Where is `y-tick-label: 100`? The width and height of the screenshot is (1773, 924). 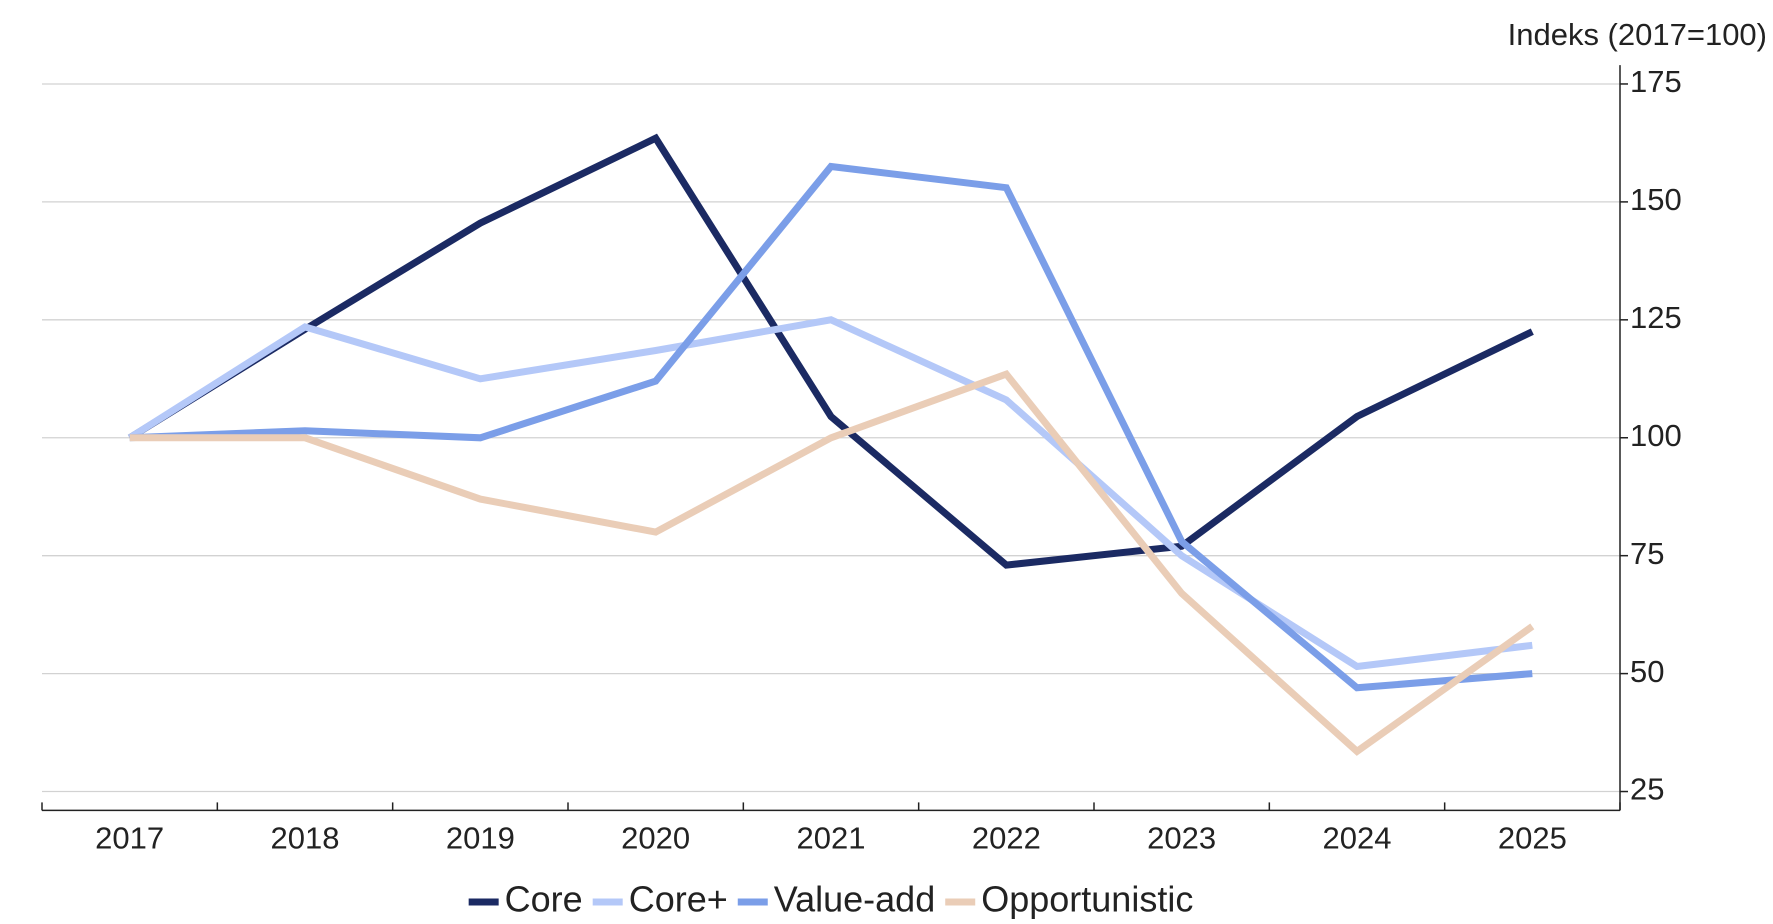 y-tick-label: 100 is located at coordinates (1656, 435).